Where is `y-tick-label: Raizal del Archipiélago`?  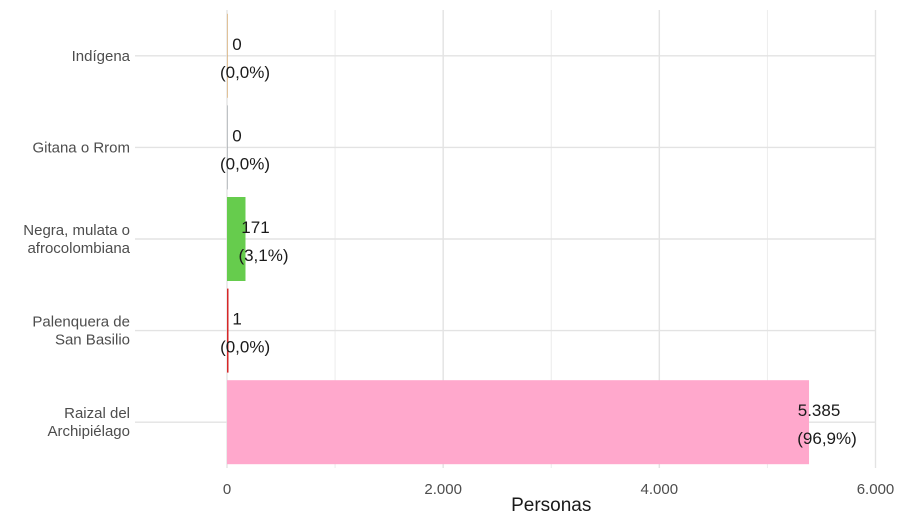 y-tick-label: Raizal del Archipiélago is located at coordinates (88, 422).